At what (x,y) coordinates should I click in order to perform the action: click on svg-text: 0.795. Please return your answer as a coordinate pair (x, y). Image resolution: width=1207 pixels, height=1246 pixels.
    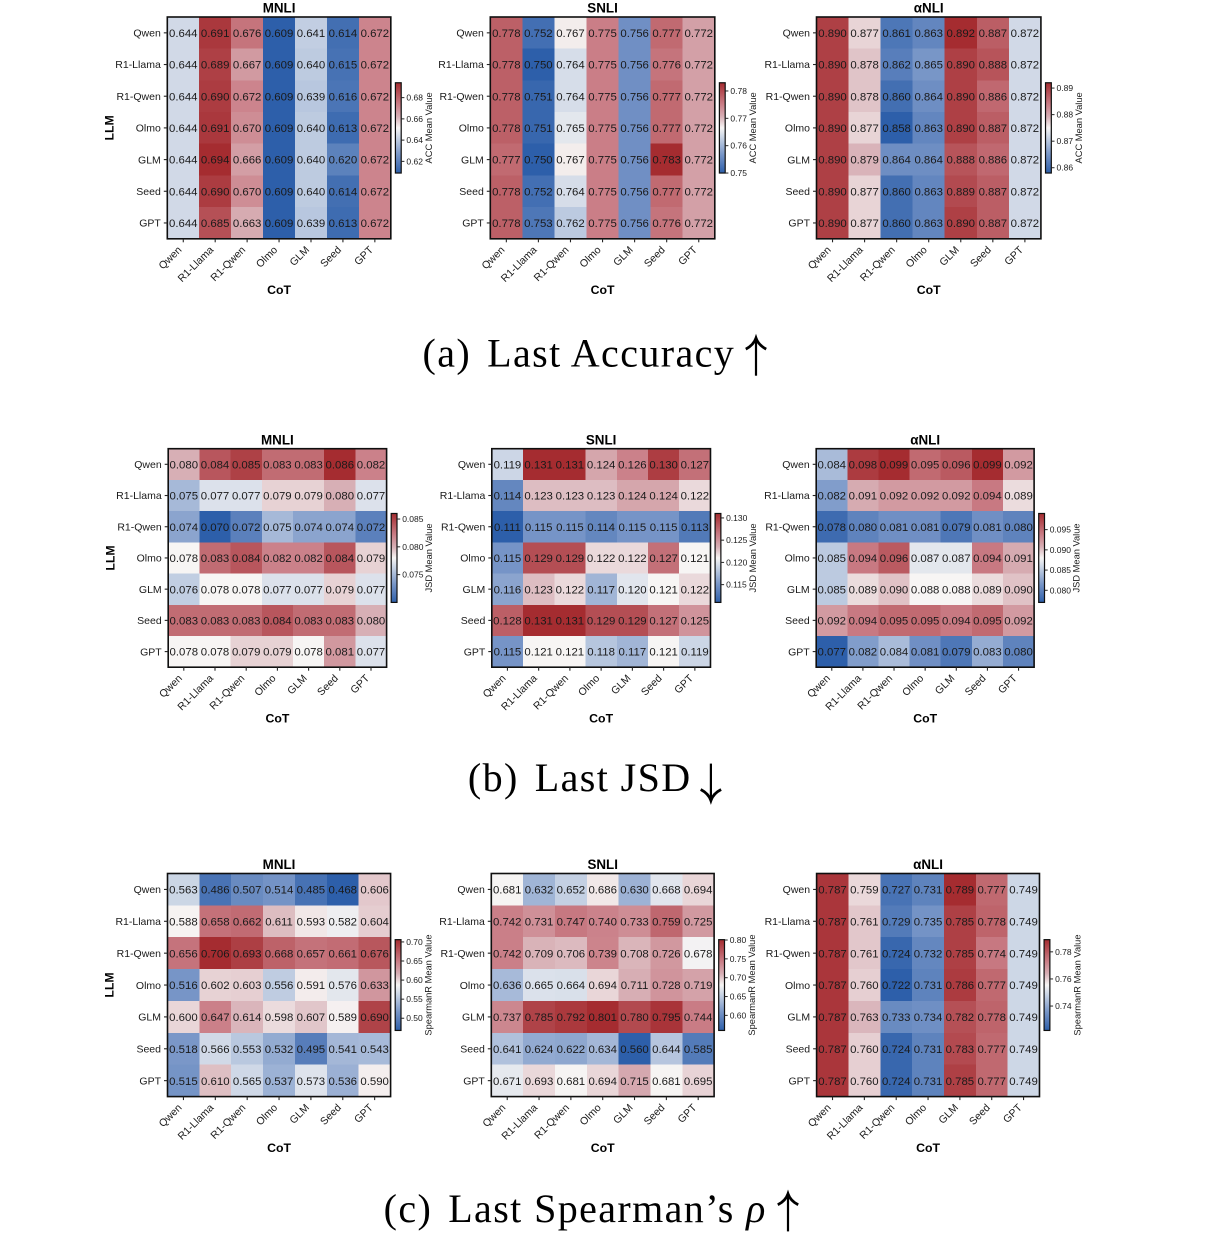
    Looking at the image, I should click on (666, 1018).